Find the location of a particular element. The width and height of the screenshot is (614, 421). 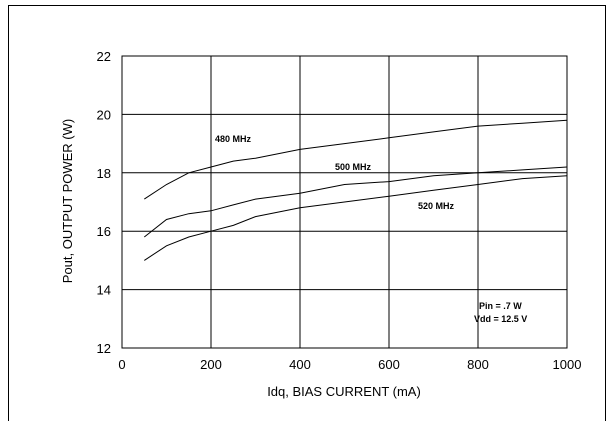

y-tick-labels: 12 14 16 18 20 22 is located at coordinates (104, 202).